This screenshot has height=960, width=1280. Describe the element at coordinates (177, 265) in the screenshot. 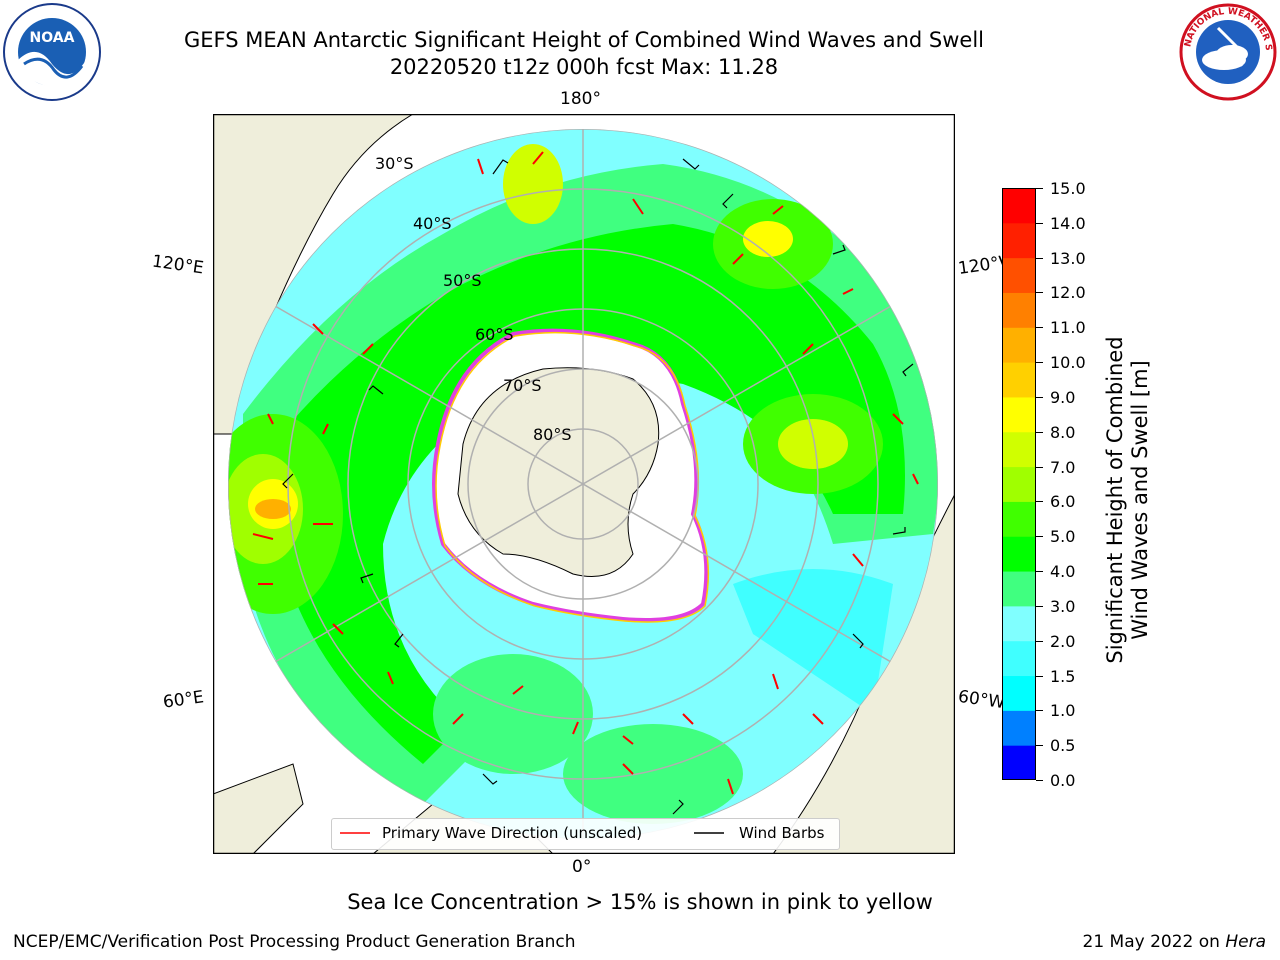

I see `lon-label-120e: 120°E` at that location.